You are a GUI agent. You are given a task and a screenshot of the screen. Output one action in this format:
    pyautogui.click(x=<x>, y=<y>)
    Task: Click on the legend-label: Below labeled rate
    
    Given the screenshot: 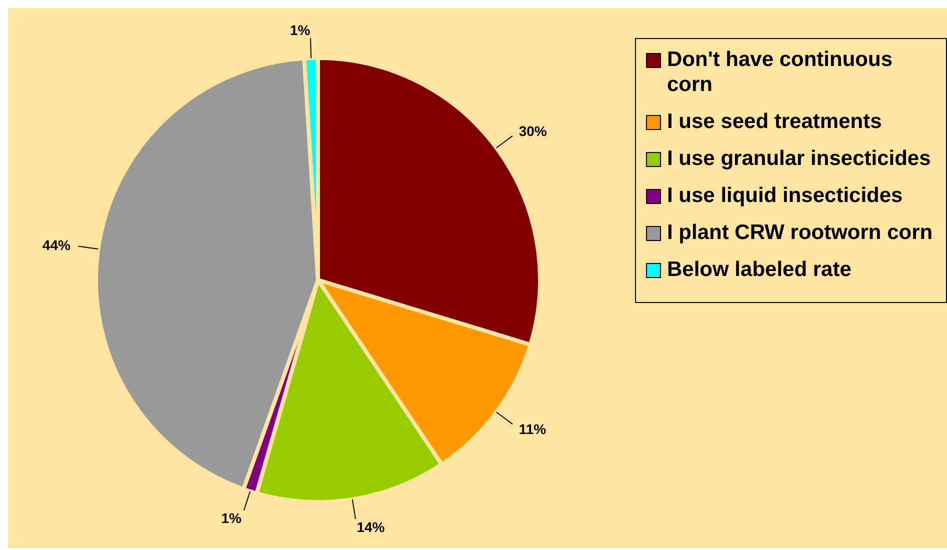 What is the action you would take?
    pyautogui.click(x=759, y=269)
    